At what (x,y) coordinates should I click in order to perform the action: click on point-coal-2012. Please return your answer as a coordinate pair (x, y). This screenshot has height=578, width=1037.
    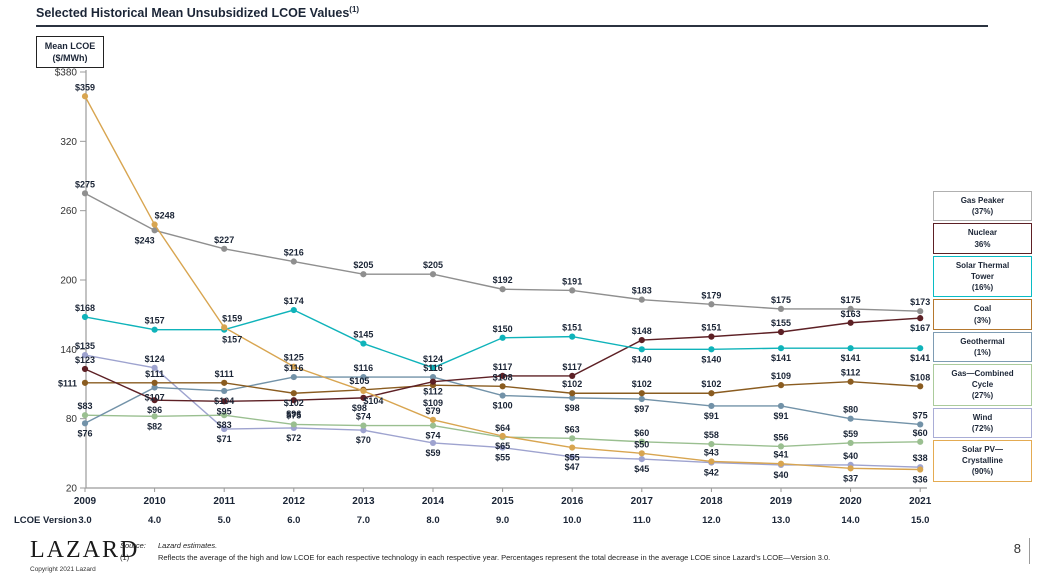
    Looking at the image, I should click on (293, 393).